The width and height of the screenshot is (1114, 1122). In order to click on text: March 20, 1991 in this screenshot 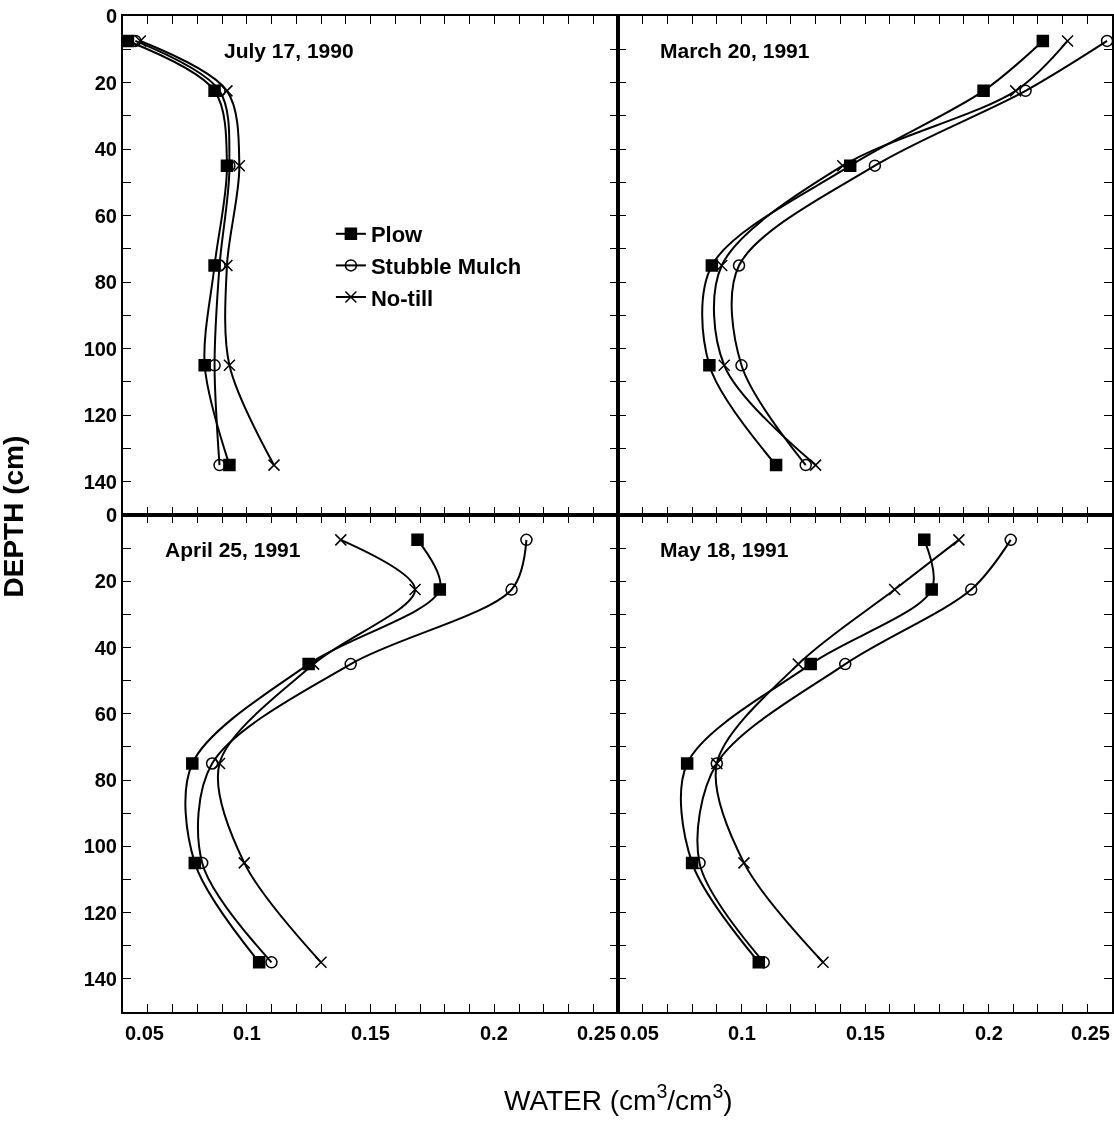, I will do `click(735, 50)`.